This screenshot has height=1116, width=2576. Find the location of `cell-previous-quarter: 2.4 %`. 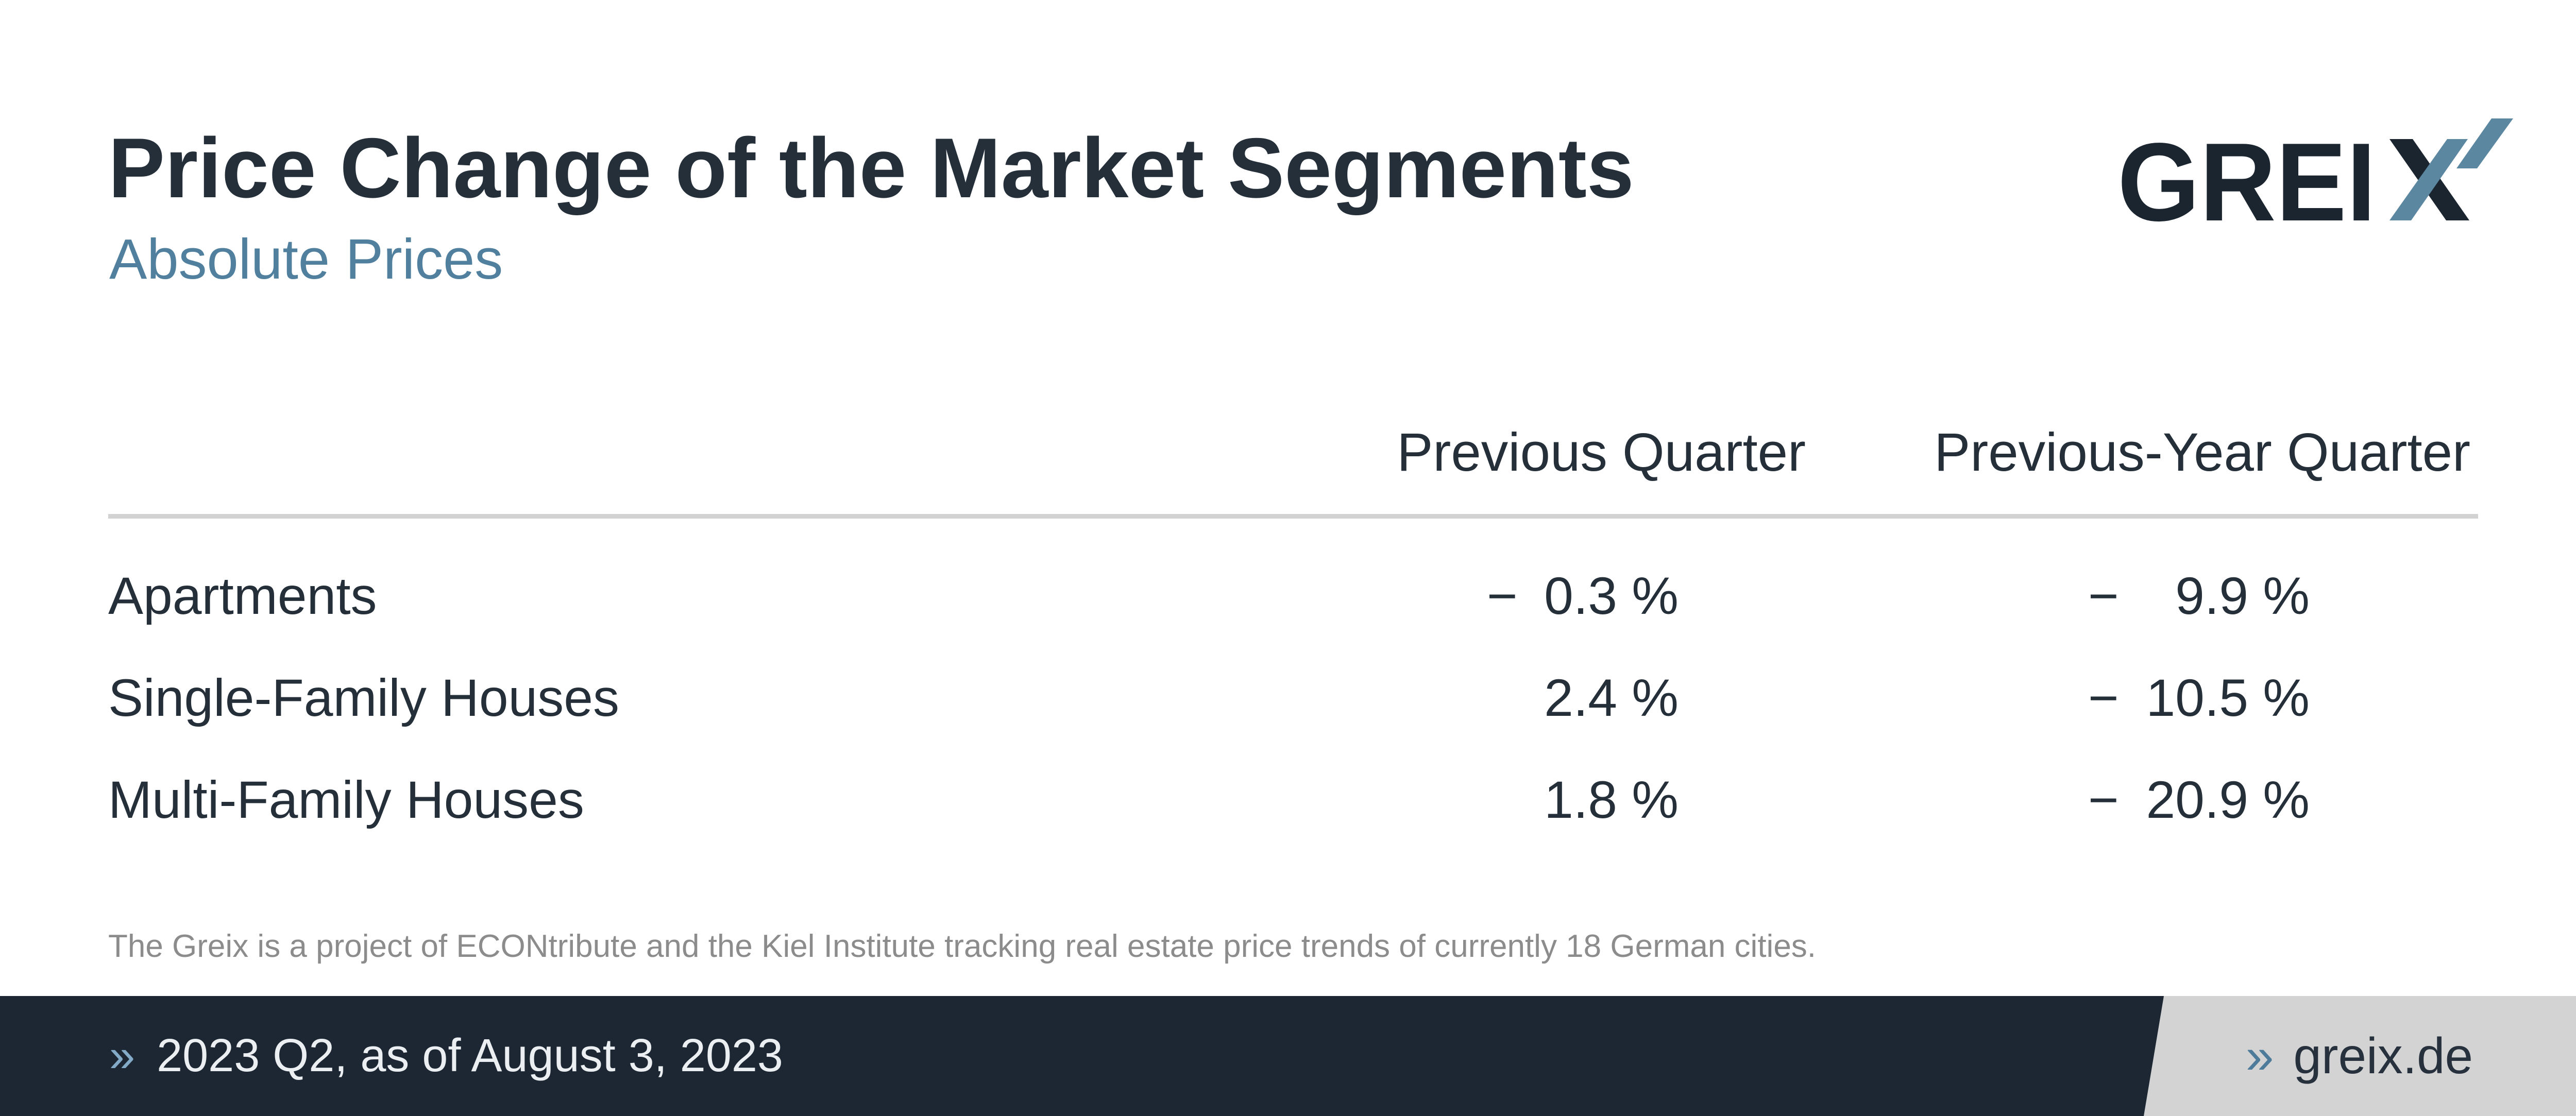

cell-previous-quarter: 2.4 % is located at coordinates (1583, 697).